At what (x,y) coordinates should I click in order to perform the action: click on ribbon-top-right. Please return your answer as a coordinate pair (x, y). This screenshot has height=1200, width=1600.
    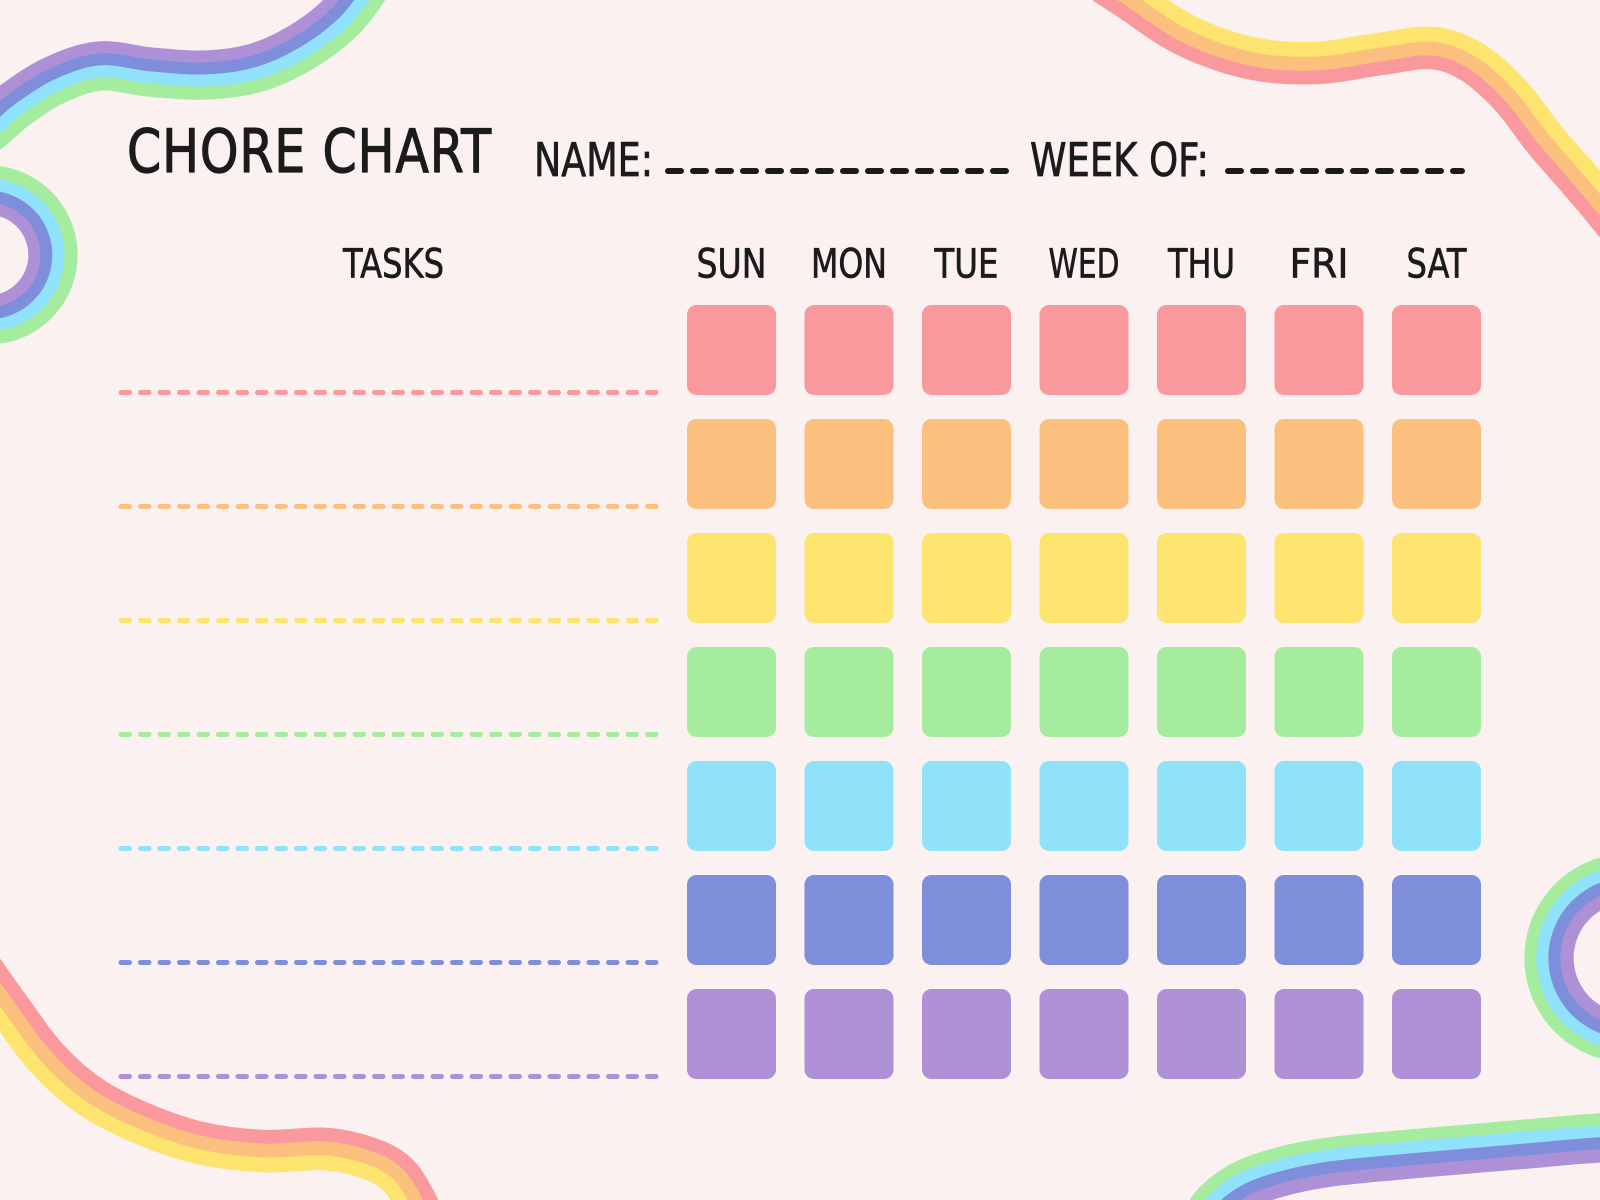
    Looking at the image, I should click on (1345, 119).